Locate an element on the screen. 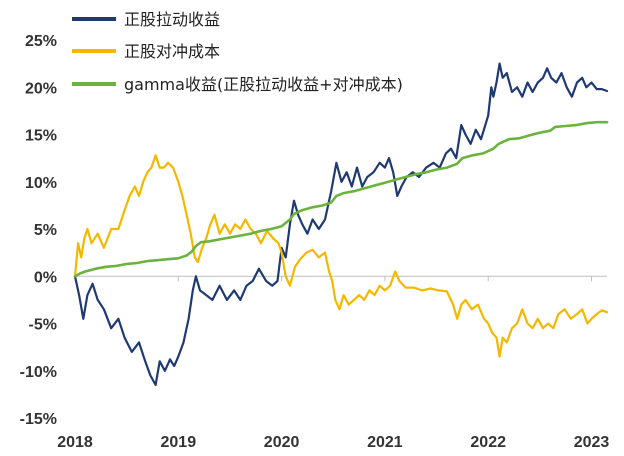  y-axis: 25% 20% 15% 10% 5% 0% -5% -10% -15% is located at coordinates (38, 230).